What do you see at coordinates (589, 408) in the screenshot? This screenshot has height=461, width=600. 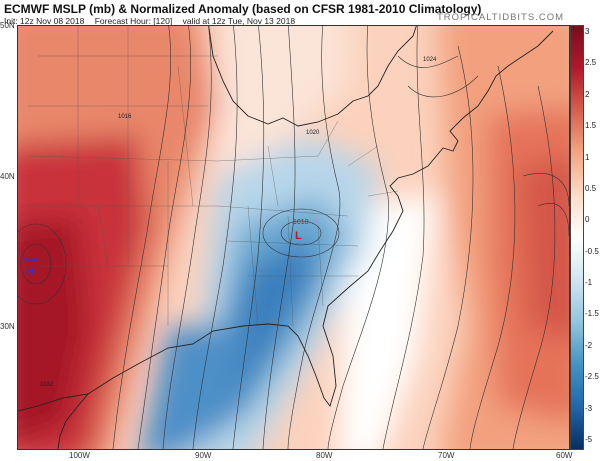 I see `colorbar-tick-label: -3` at bounding box center [589, 408].